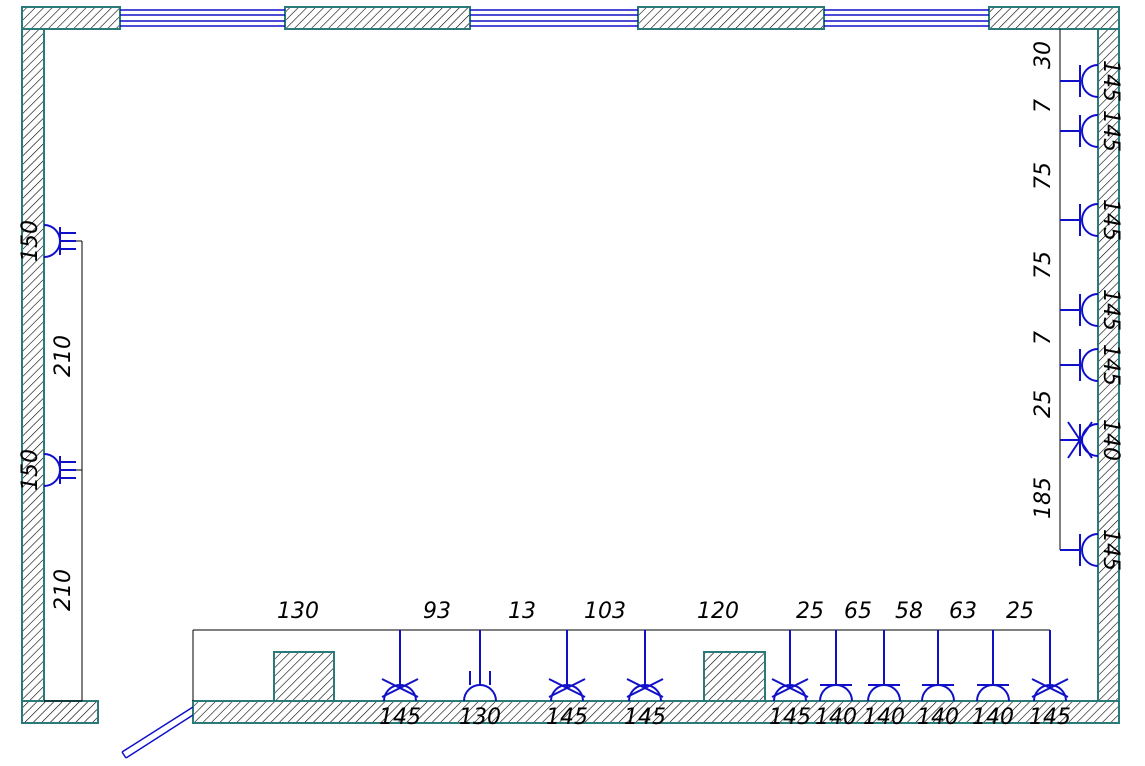  I want to click on bottom-spacing-label: 13, so click(522, 611).